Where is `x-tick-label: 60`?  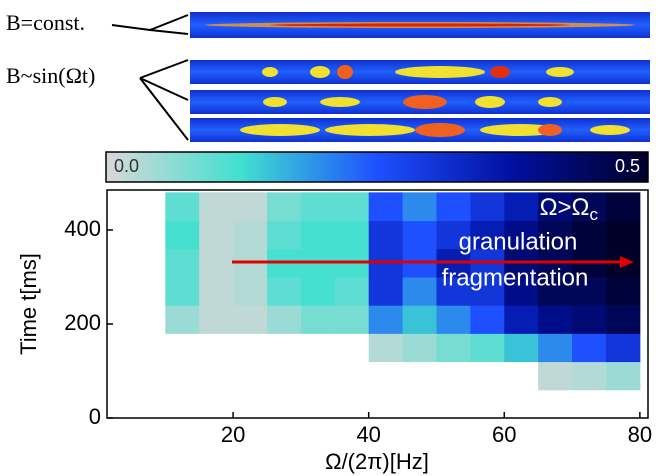
x-tick-label: 60 is located at coordinates (504, 434).